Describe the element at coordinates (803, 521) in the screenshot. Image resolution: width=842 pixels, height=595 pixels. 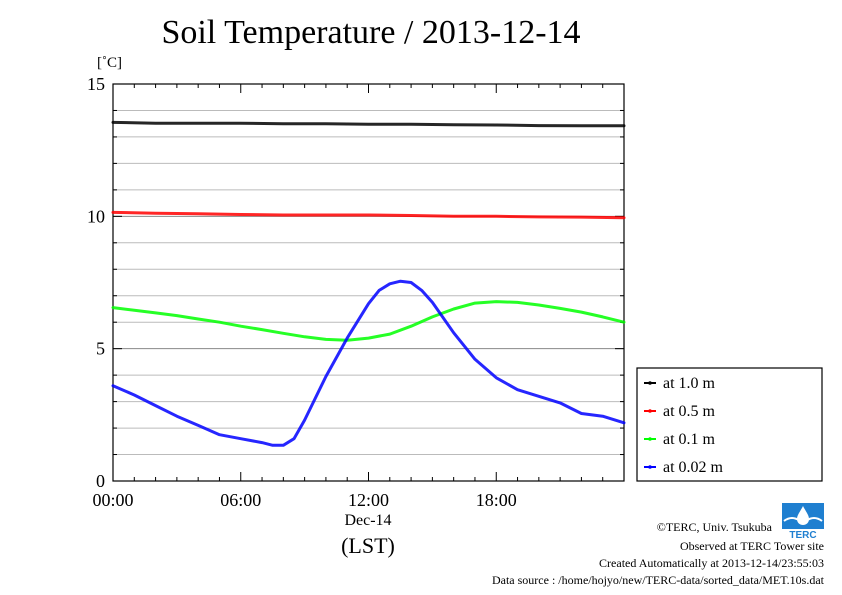
I see `terc-logo-icon: TERC` at that location.